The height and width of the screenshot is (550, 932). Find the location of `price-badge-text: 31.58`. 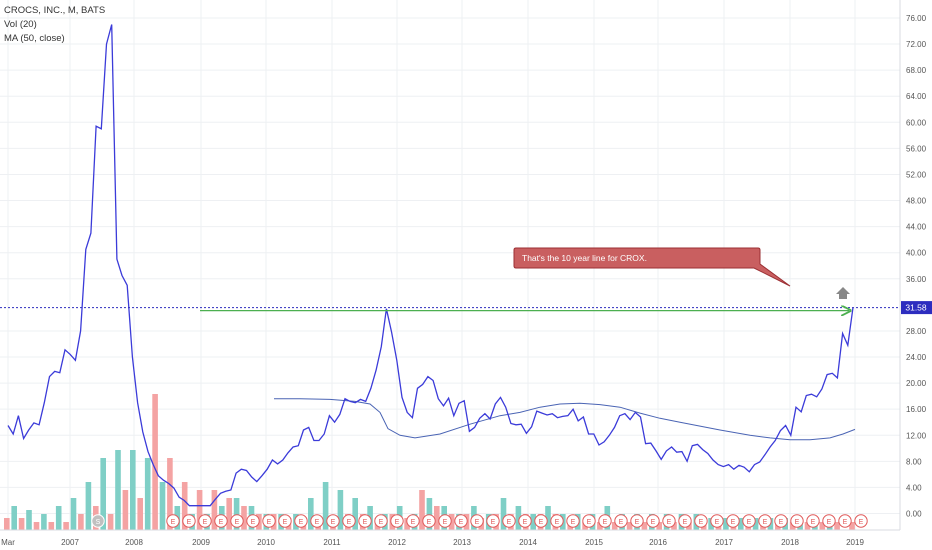

price-badge-text: 31.58 is located at coordinates (916, 308).